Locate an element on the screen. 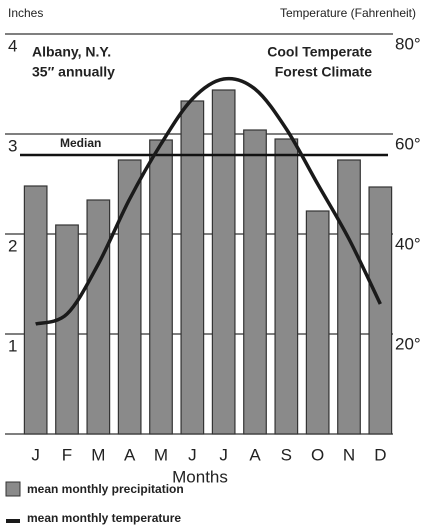 This screenshot has height=532, width=422. y2-tick-label: 60° is located at coordinates (408, 143).